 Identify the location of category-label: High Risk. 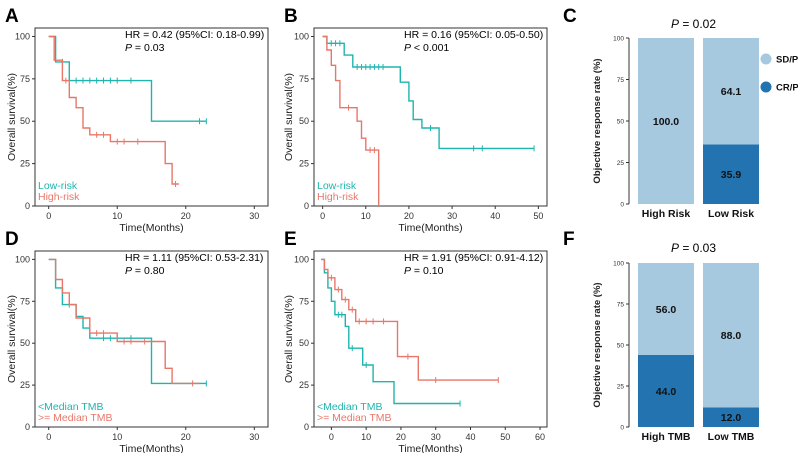
(666, 214).